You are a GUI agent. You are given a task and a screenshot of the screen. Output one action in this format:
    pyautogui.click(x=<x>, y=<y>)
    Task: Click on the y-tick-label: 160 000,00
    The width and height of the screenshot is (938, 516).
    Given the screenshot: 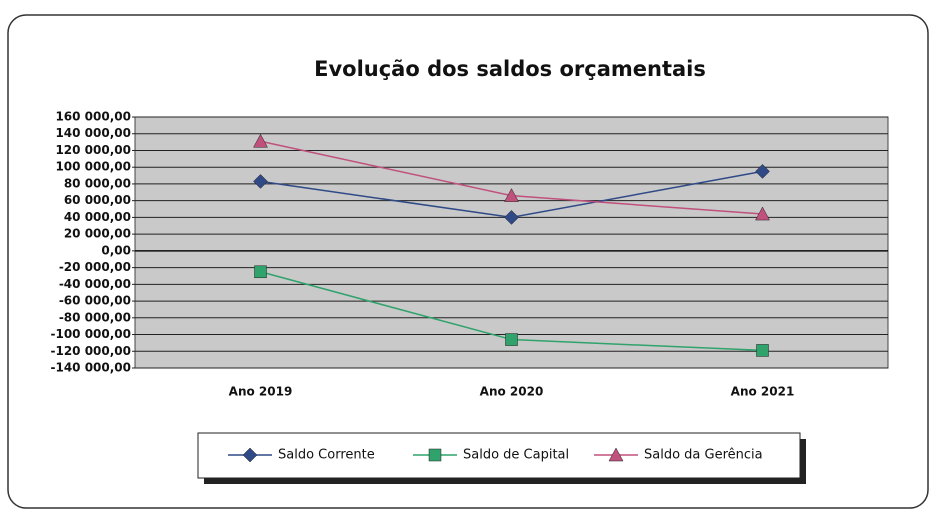 What is the action you would take?
    pyautogui.click(x=93, y=117)
    